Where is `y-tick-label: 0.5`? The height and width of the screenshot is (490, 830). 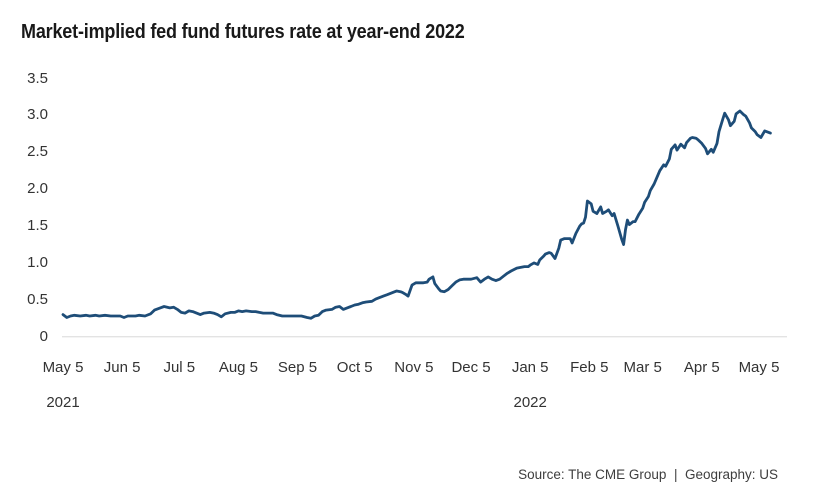
y-tick-label: 0.5 is located at coordinates (37, 299).